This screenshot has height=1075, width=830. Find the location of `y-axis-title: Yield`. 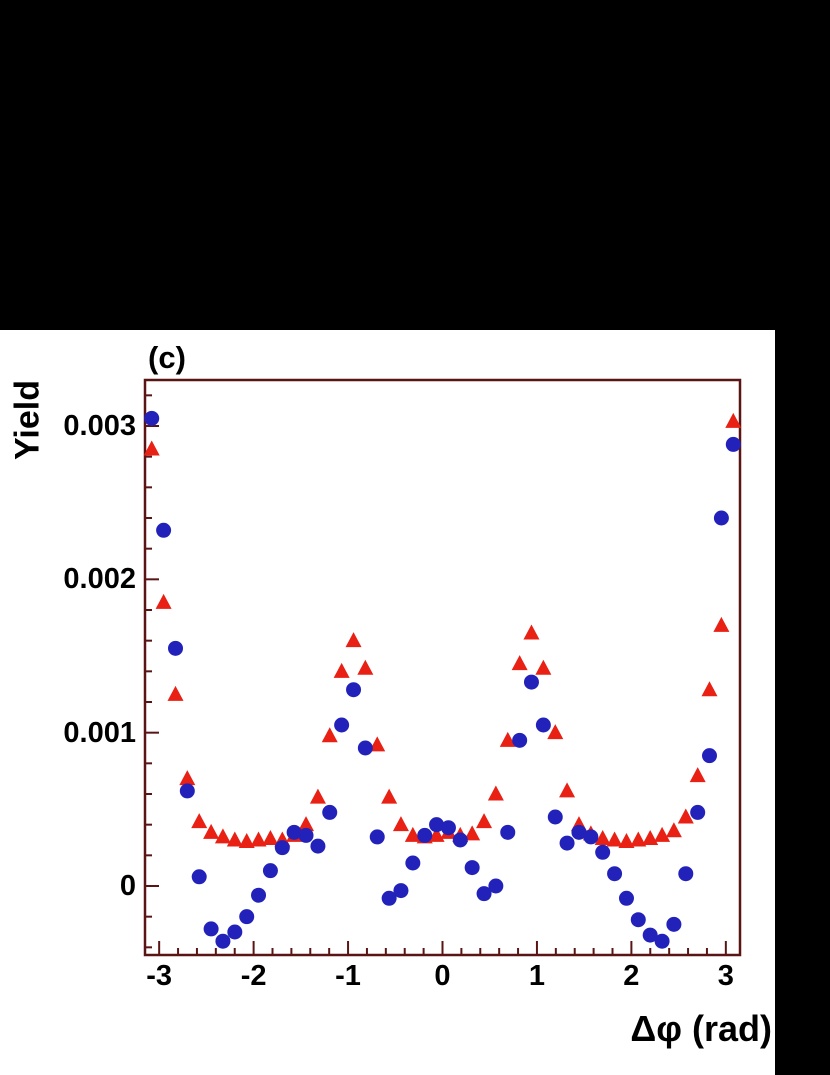

y-axis-title: Yield is located at coordinates (27, 420).